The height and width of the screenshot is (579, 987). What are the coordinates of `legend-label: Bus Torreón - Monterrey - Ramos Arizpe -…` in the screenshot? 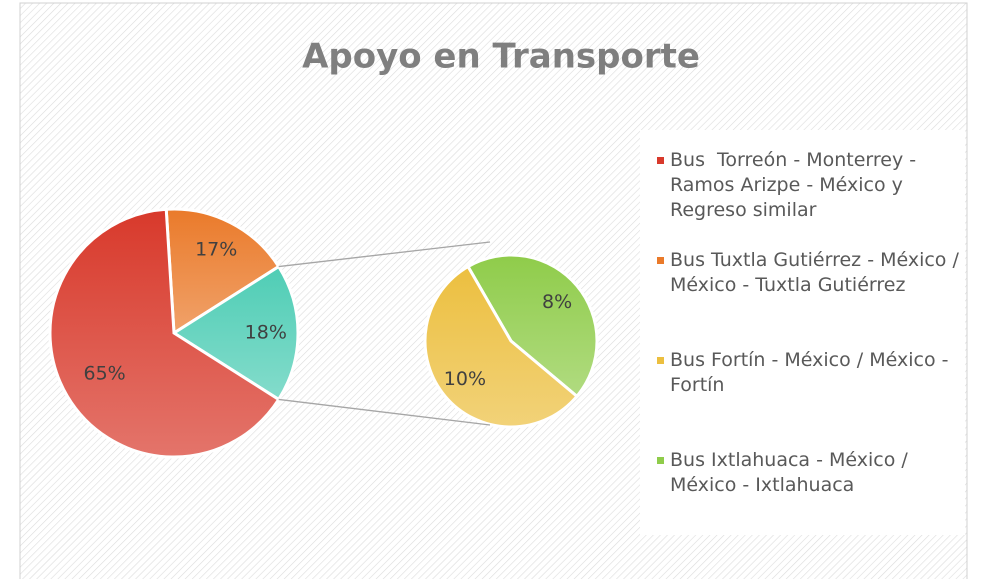 It's located at (796, 185).